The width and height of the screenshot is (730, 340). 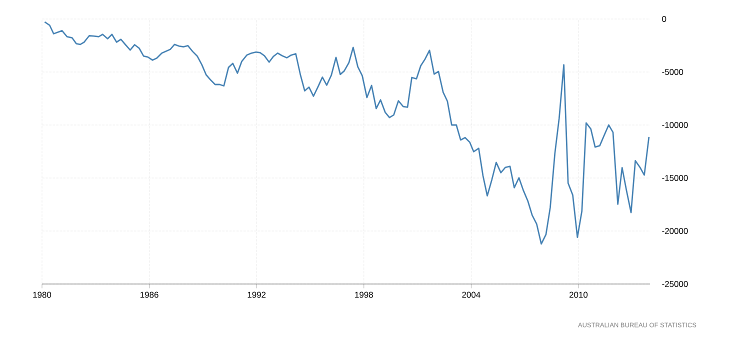 I want to click on x-tick-label: 1992, so click(x=257, y=295).